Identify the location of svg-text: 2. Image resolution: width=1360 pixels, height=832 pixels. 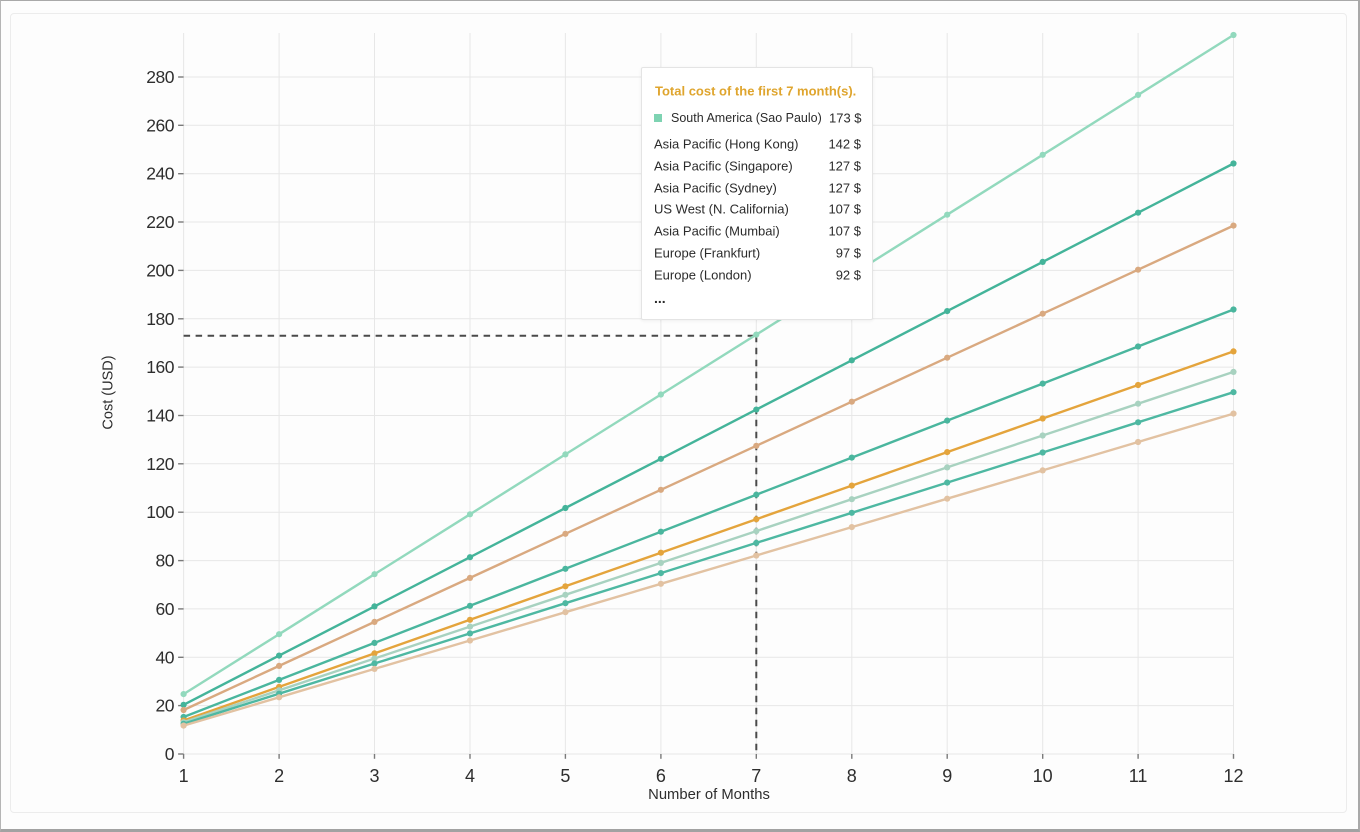
(279, 776).